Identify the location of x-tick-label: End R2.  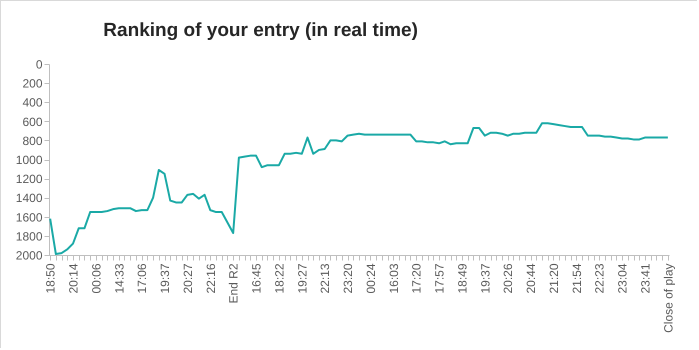
(233, 283).